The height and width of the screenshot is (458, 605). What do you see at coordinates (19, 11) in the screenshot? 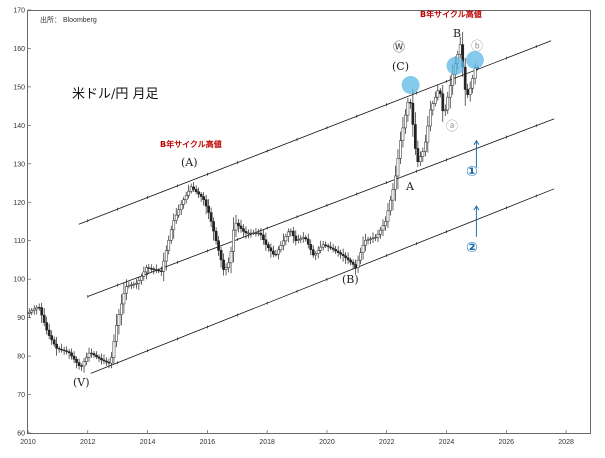
I see `y-tick-label: 170` at bounding box center [19, 11].